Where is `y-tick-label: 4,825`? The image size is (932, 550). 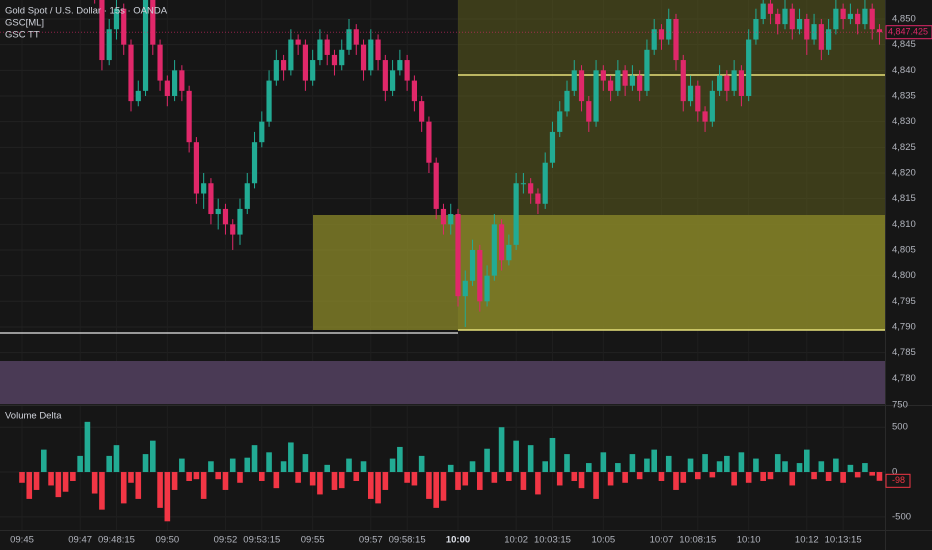 y-tick-label: 4,825 is located at coordinates (904, 147).